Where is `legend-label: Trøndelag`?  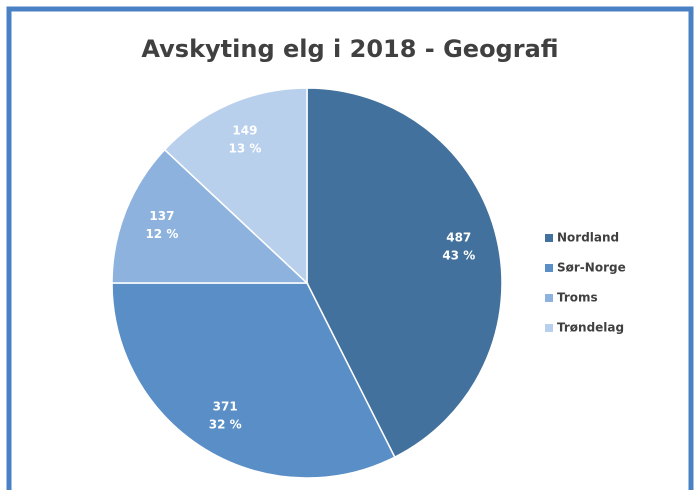 legend-label: Trøndelag is located at coordinates (590, 328).